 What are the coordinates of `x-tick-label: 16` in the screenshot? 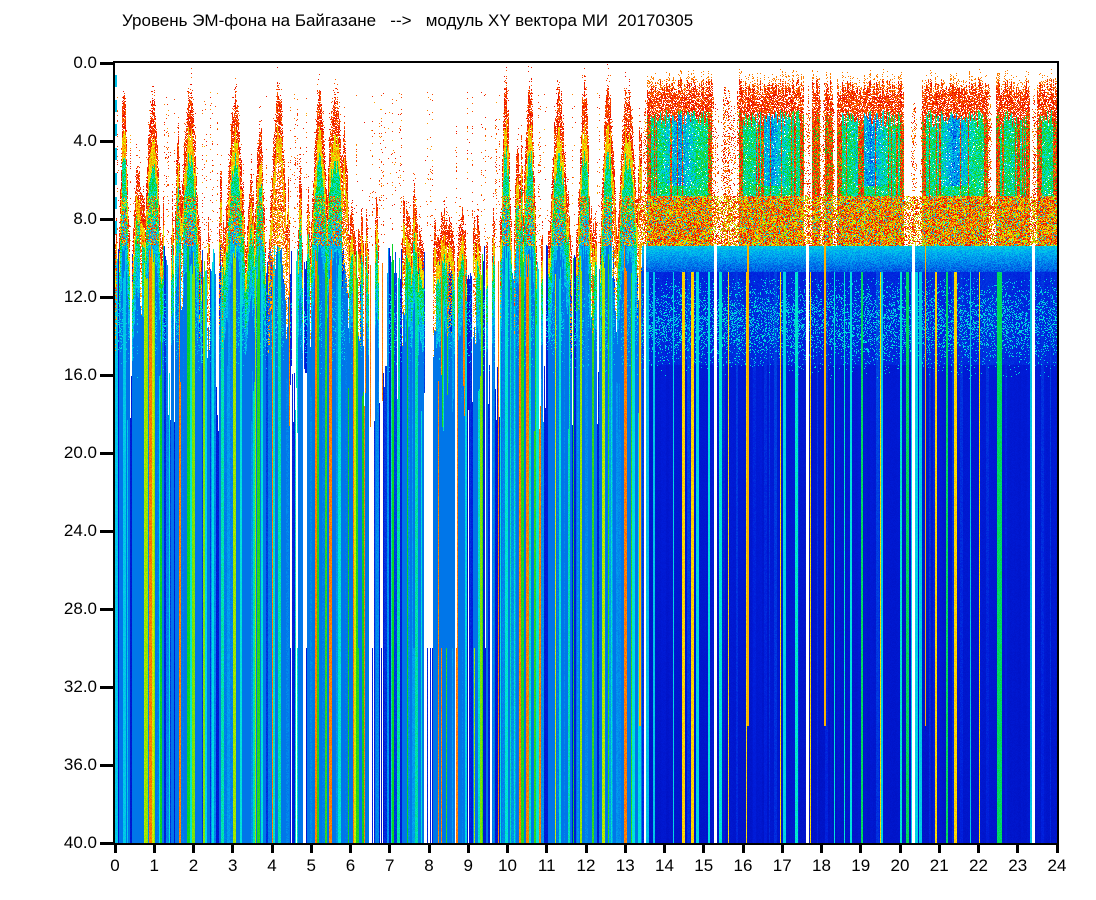 It's located at (743, 865).